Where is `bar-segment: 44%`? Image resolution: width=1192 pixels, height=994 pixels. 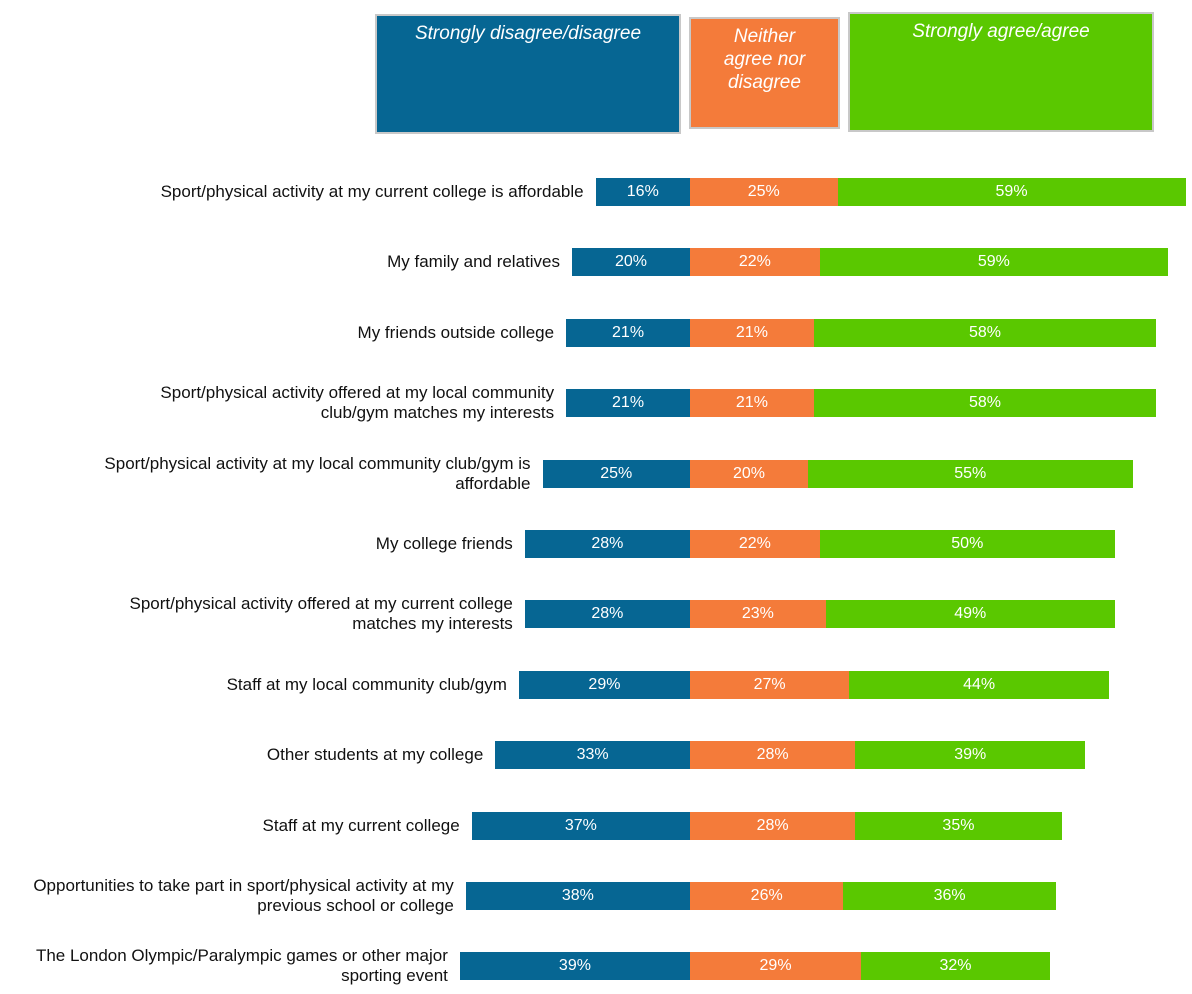
bar-segment: 44% is located at coordinates (979, 684).